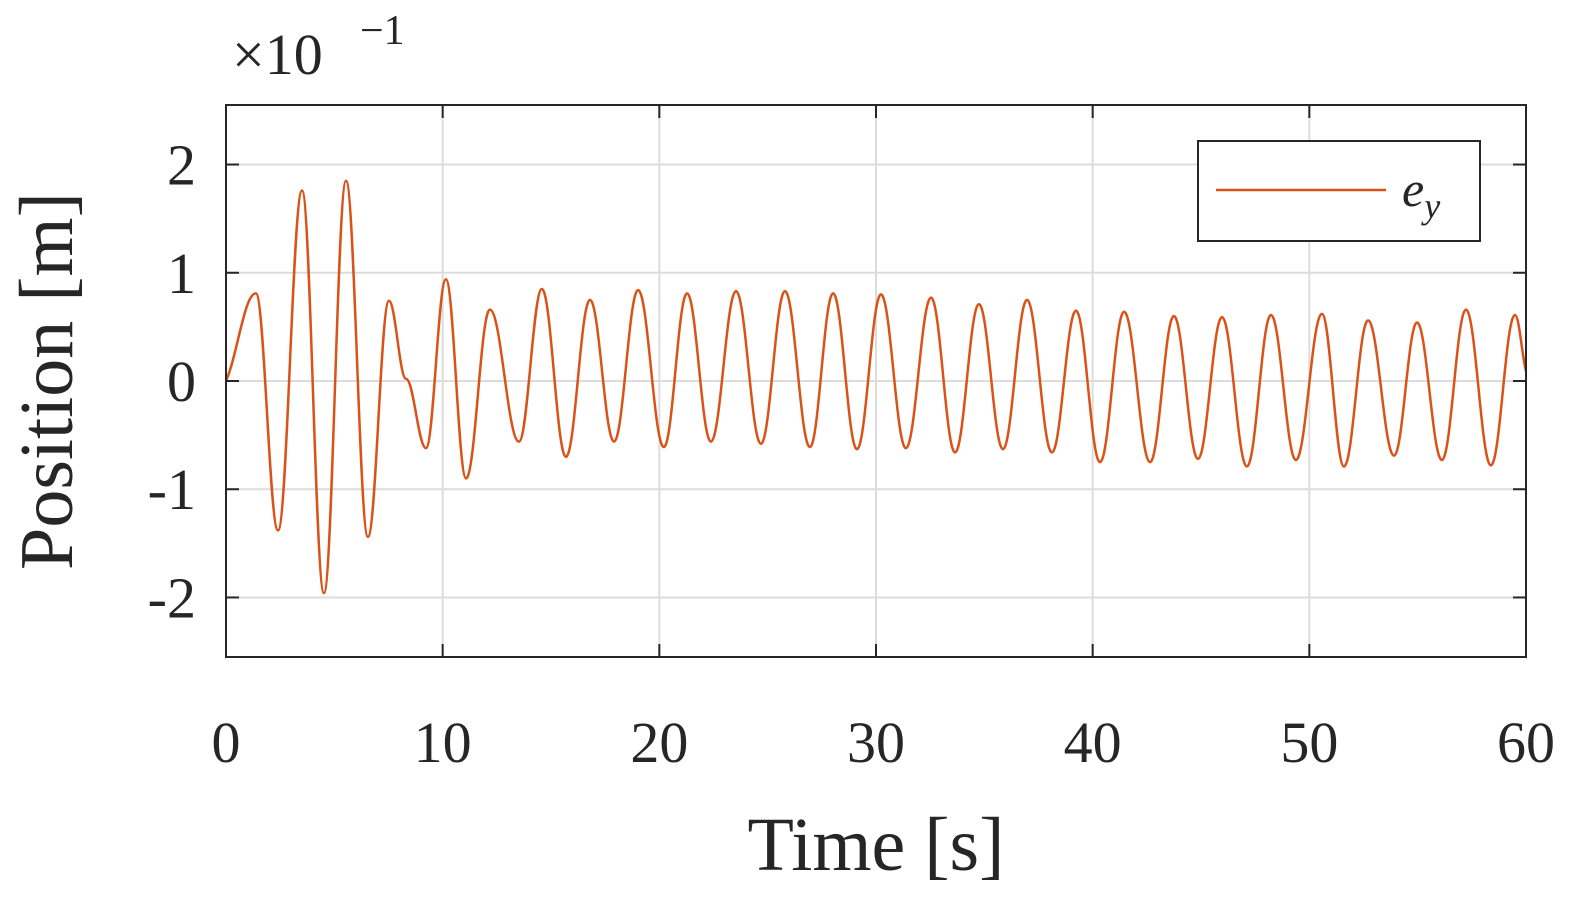  What do you see at coordinates (181, 381) in the screenshot?
I see `y-tick-label: 0` at bounding box center [181, 381].